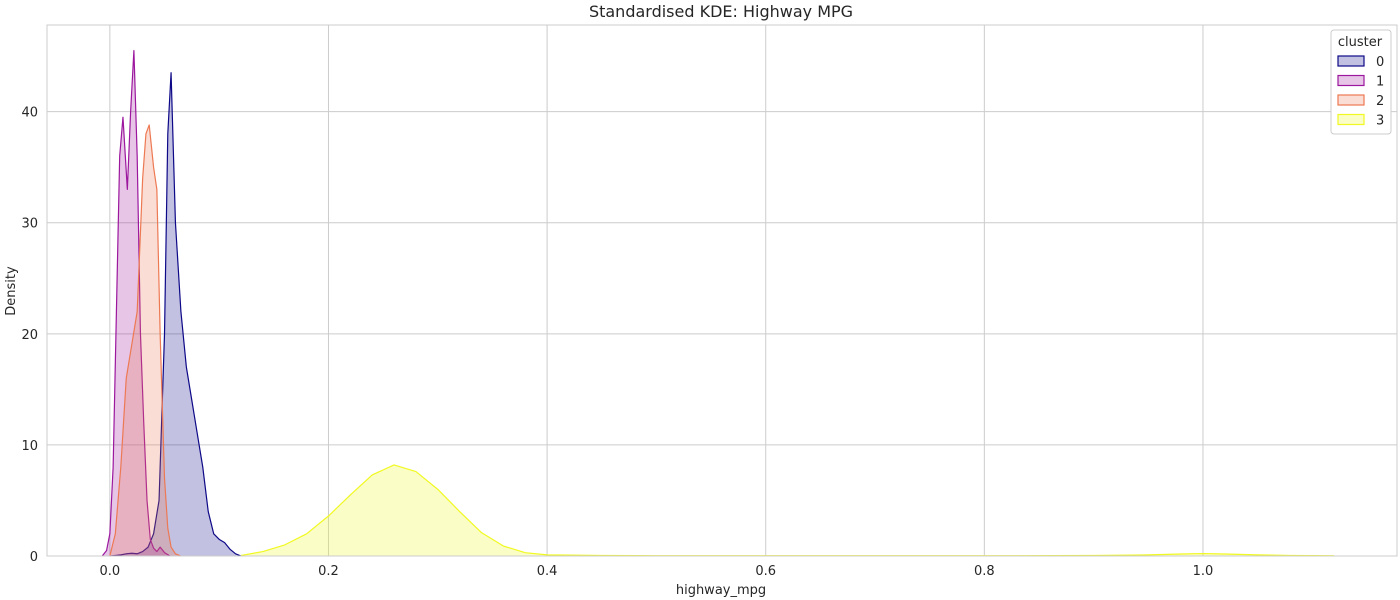  I want to click on x-tick-label: 1.0, so click(1203, 571).